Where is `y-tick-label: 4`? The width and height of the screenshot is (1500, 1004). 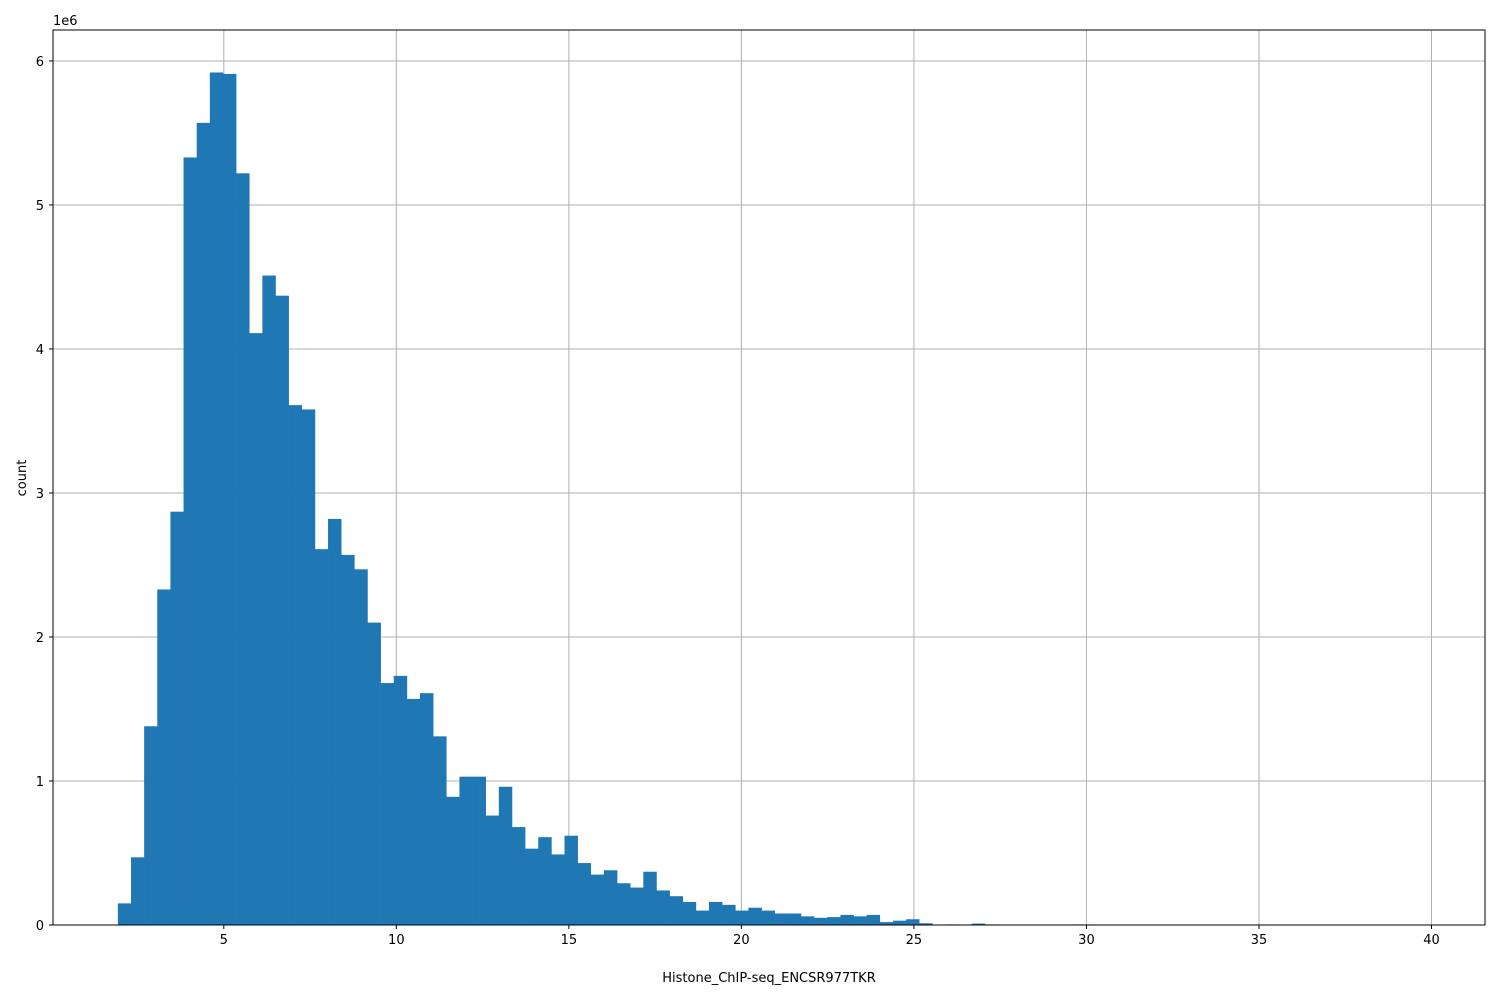 y-tick-label: 4 is located at coordinates (40, 350).